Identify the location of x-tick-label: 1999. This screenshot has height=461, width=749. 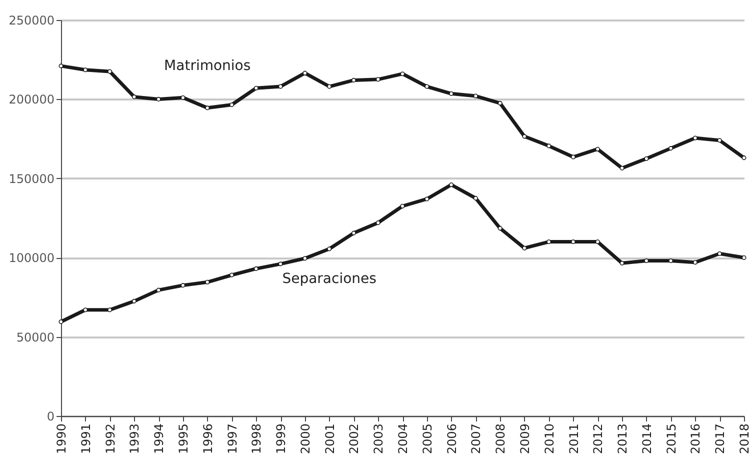
(281, 439).